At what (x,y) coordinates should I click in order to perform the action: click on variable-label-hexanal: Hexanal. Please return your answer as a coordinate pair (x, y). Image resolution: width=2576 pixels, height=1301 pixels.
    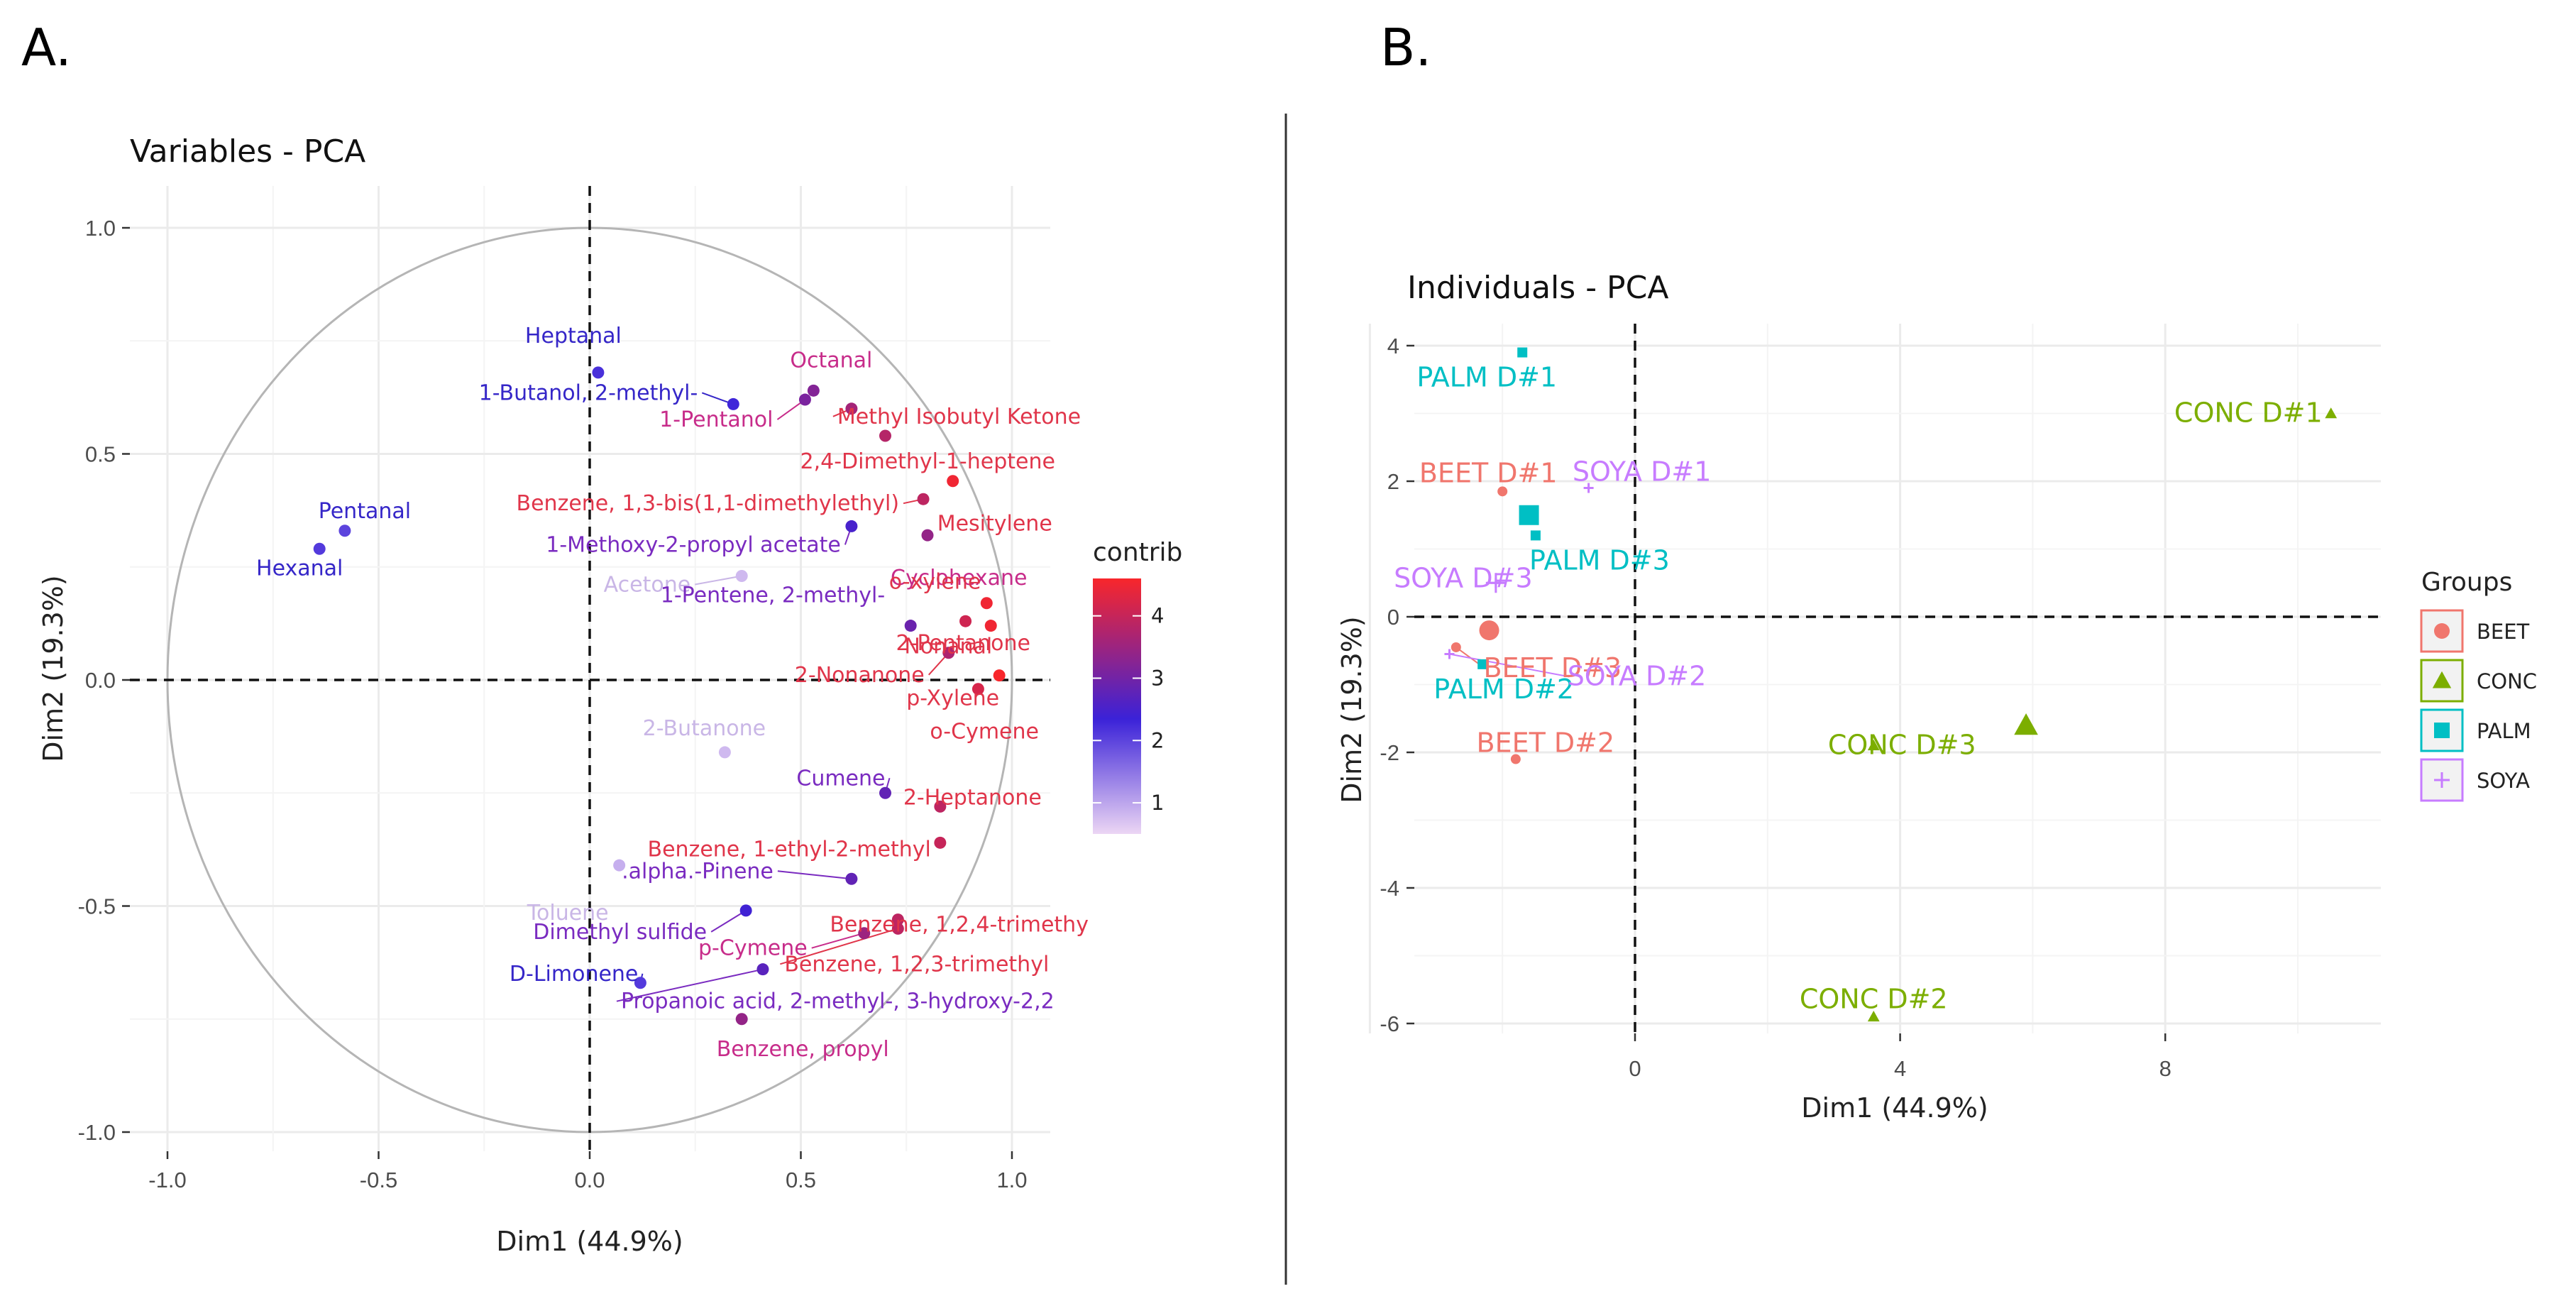
    Looking at the image, I should click on (299, 568).